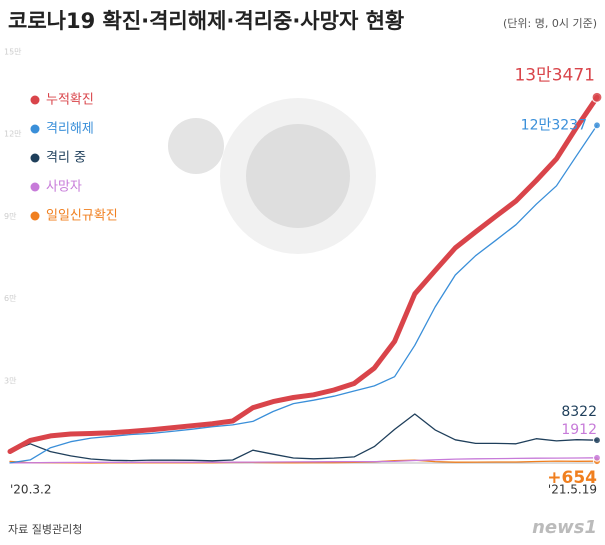  What do you see at coordinates (550, 23) in the screenshot?
I see `chart-subtitle: (단위: 명, 0시 기준)` at bounding box center [550, 23].